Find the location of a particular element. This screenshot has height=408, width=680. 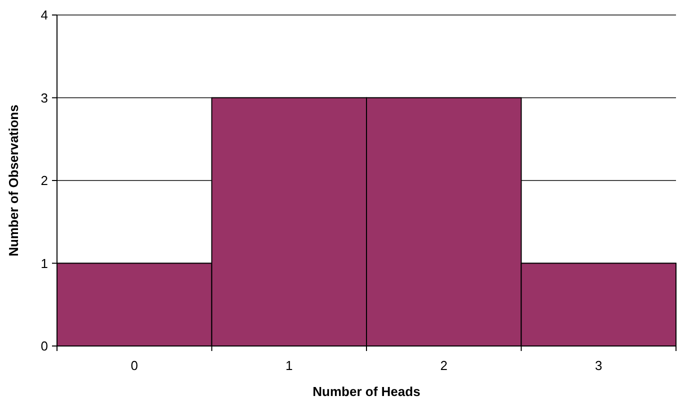

y-tick-label: 1 is located at coordinates (44, 263).